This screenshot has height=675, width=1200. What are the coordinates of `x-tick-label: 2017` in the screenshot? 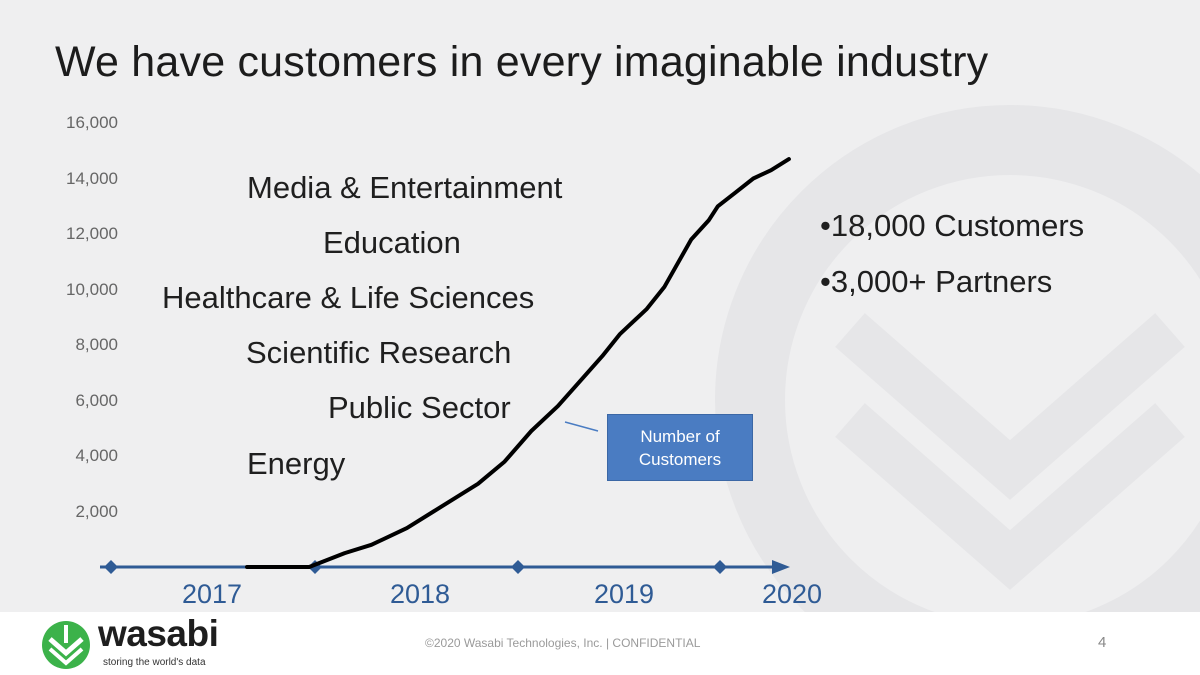 It's located at (212, 594).